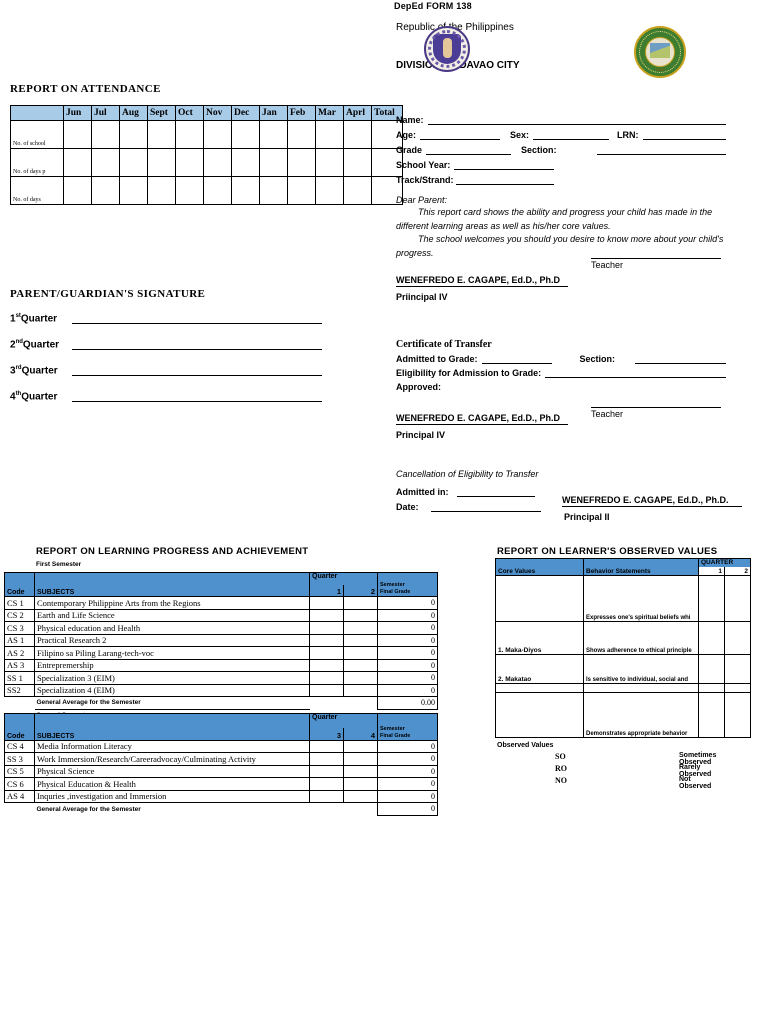 This screenshot has width=768, height=1024. What do you see at coordinates (197, 396) in the screenshot?
I see `signature-line-q4` at bounding box center [197, 396].